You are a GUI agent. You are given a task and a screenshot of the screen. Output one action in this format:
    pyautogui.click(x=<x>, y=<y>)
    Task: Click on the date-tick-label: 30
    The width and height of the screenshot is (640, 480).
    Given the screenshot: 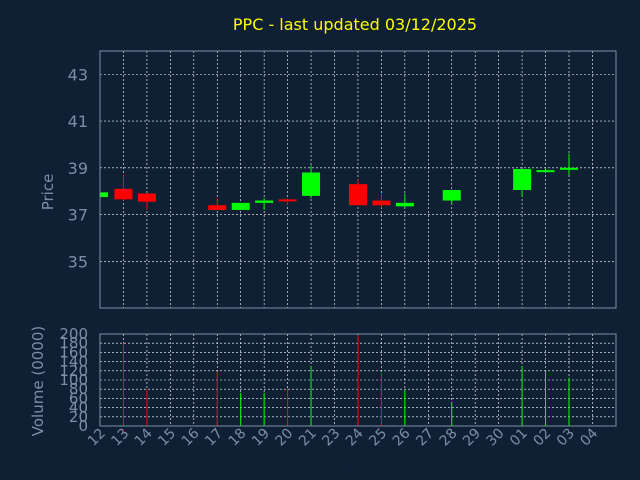 What is the action you would take?
    pyautogui.click(x=496, y=438)
    